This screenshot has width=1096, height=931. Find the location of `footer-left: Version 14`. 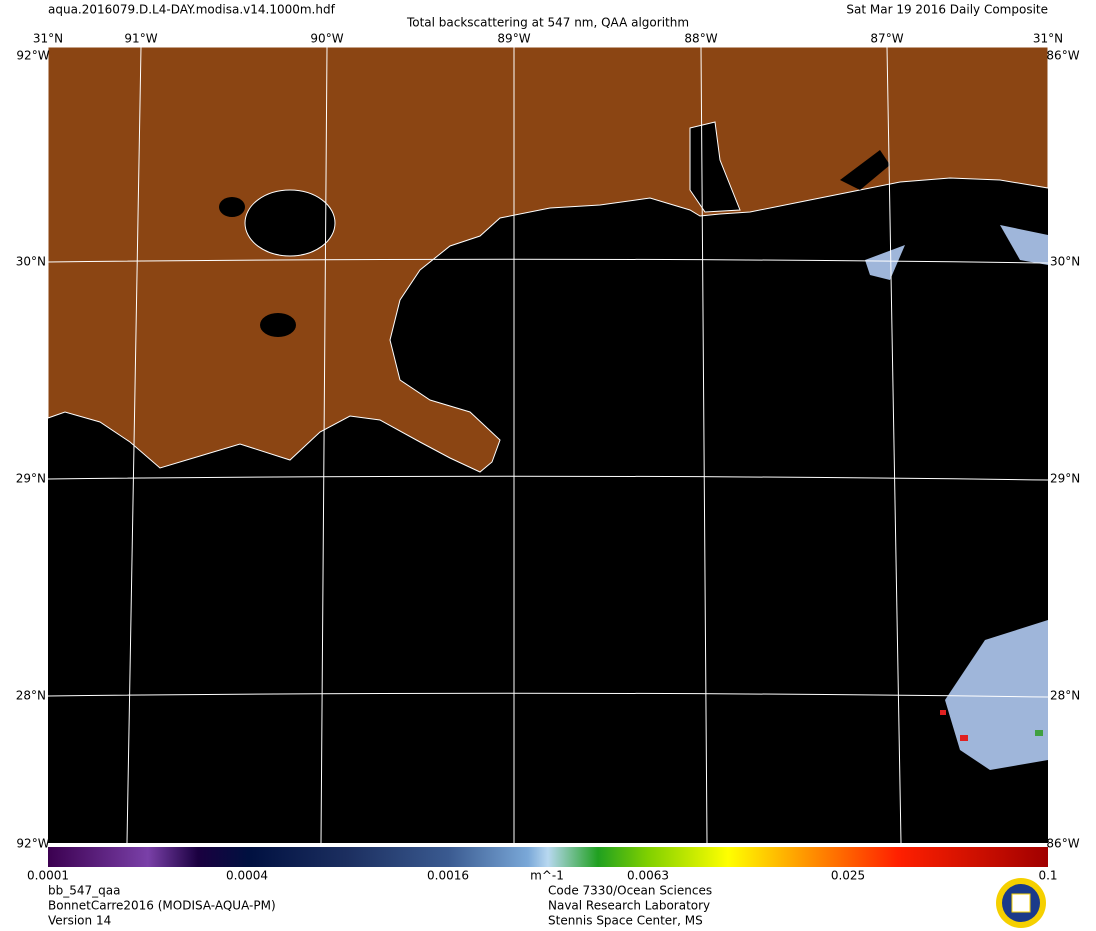

footer-left: Version 14 is located at coordinates (79, 921).